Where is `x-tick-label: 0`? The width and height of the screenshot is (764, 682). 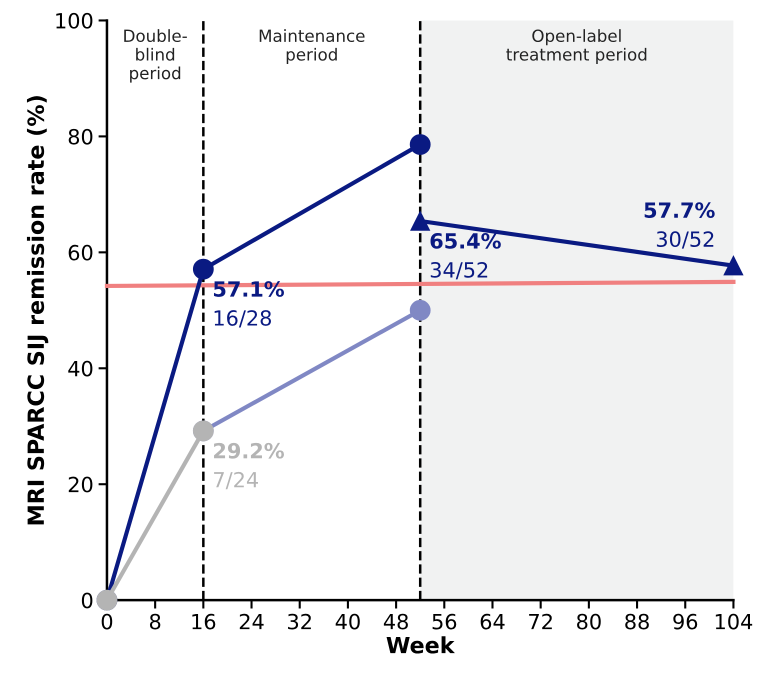 x-tick-label: 0 is located at coordinates (107, 622).